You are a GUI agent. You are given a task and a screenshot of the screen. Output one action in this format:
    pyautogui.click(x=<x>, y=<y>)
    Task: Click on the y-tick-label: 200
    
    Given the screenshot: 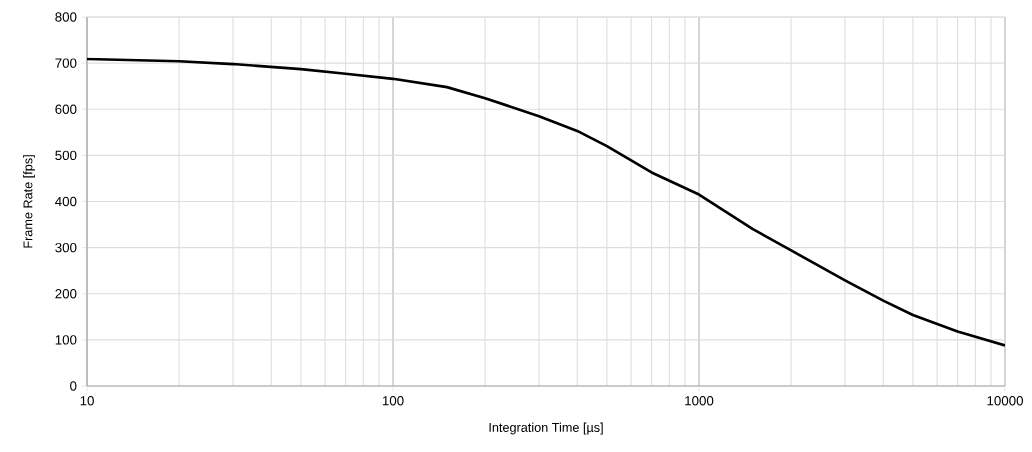 What is the action you would take?
    pyautogui.click(x=66, y=294)
    